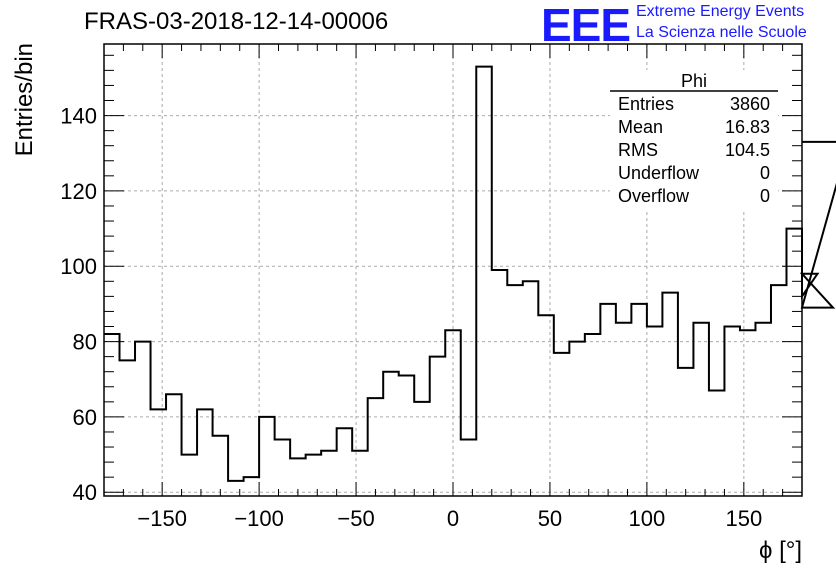 The width and height of the screenshot is (836, 572). What do you see at coordinates (720, 11) in the screenshot?
I see `logo-line-1: Extreme Energy Events` at bounding box center [720, 11].